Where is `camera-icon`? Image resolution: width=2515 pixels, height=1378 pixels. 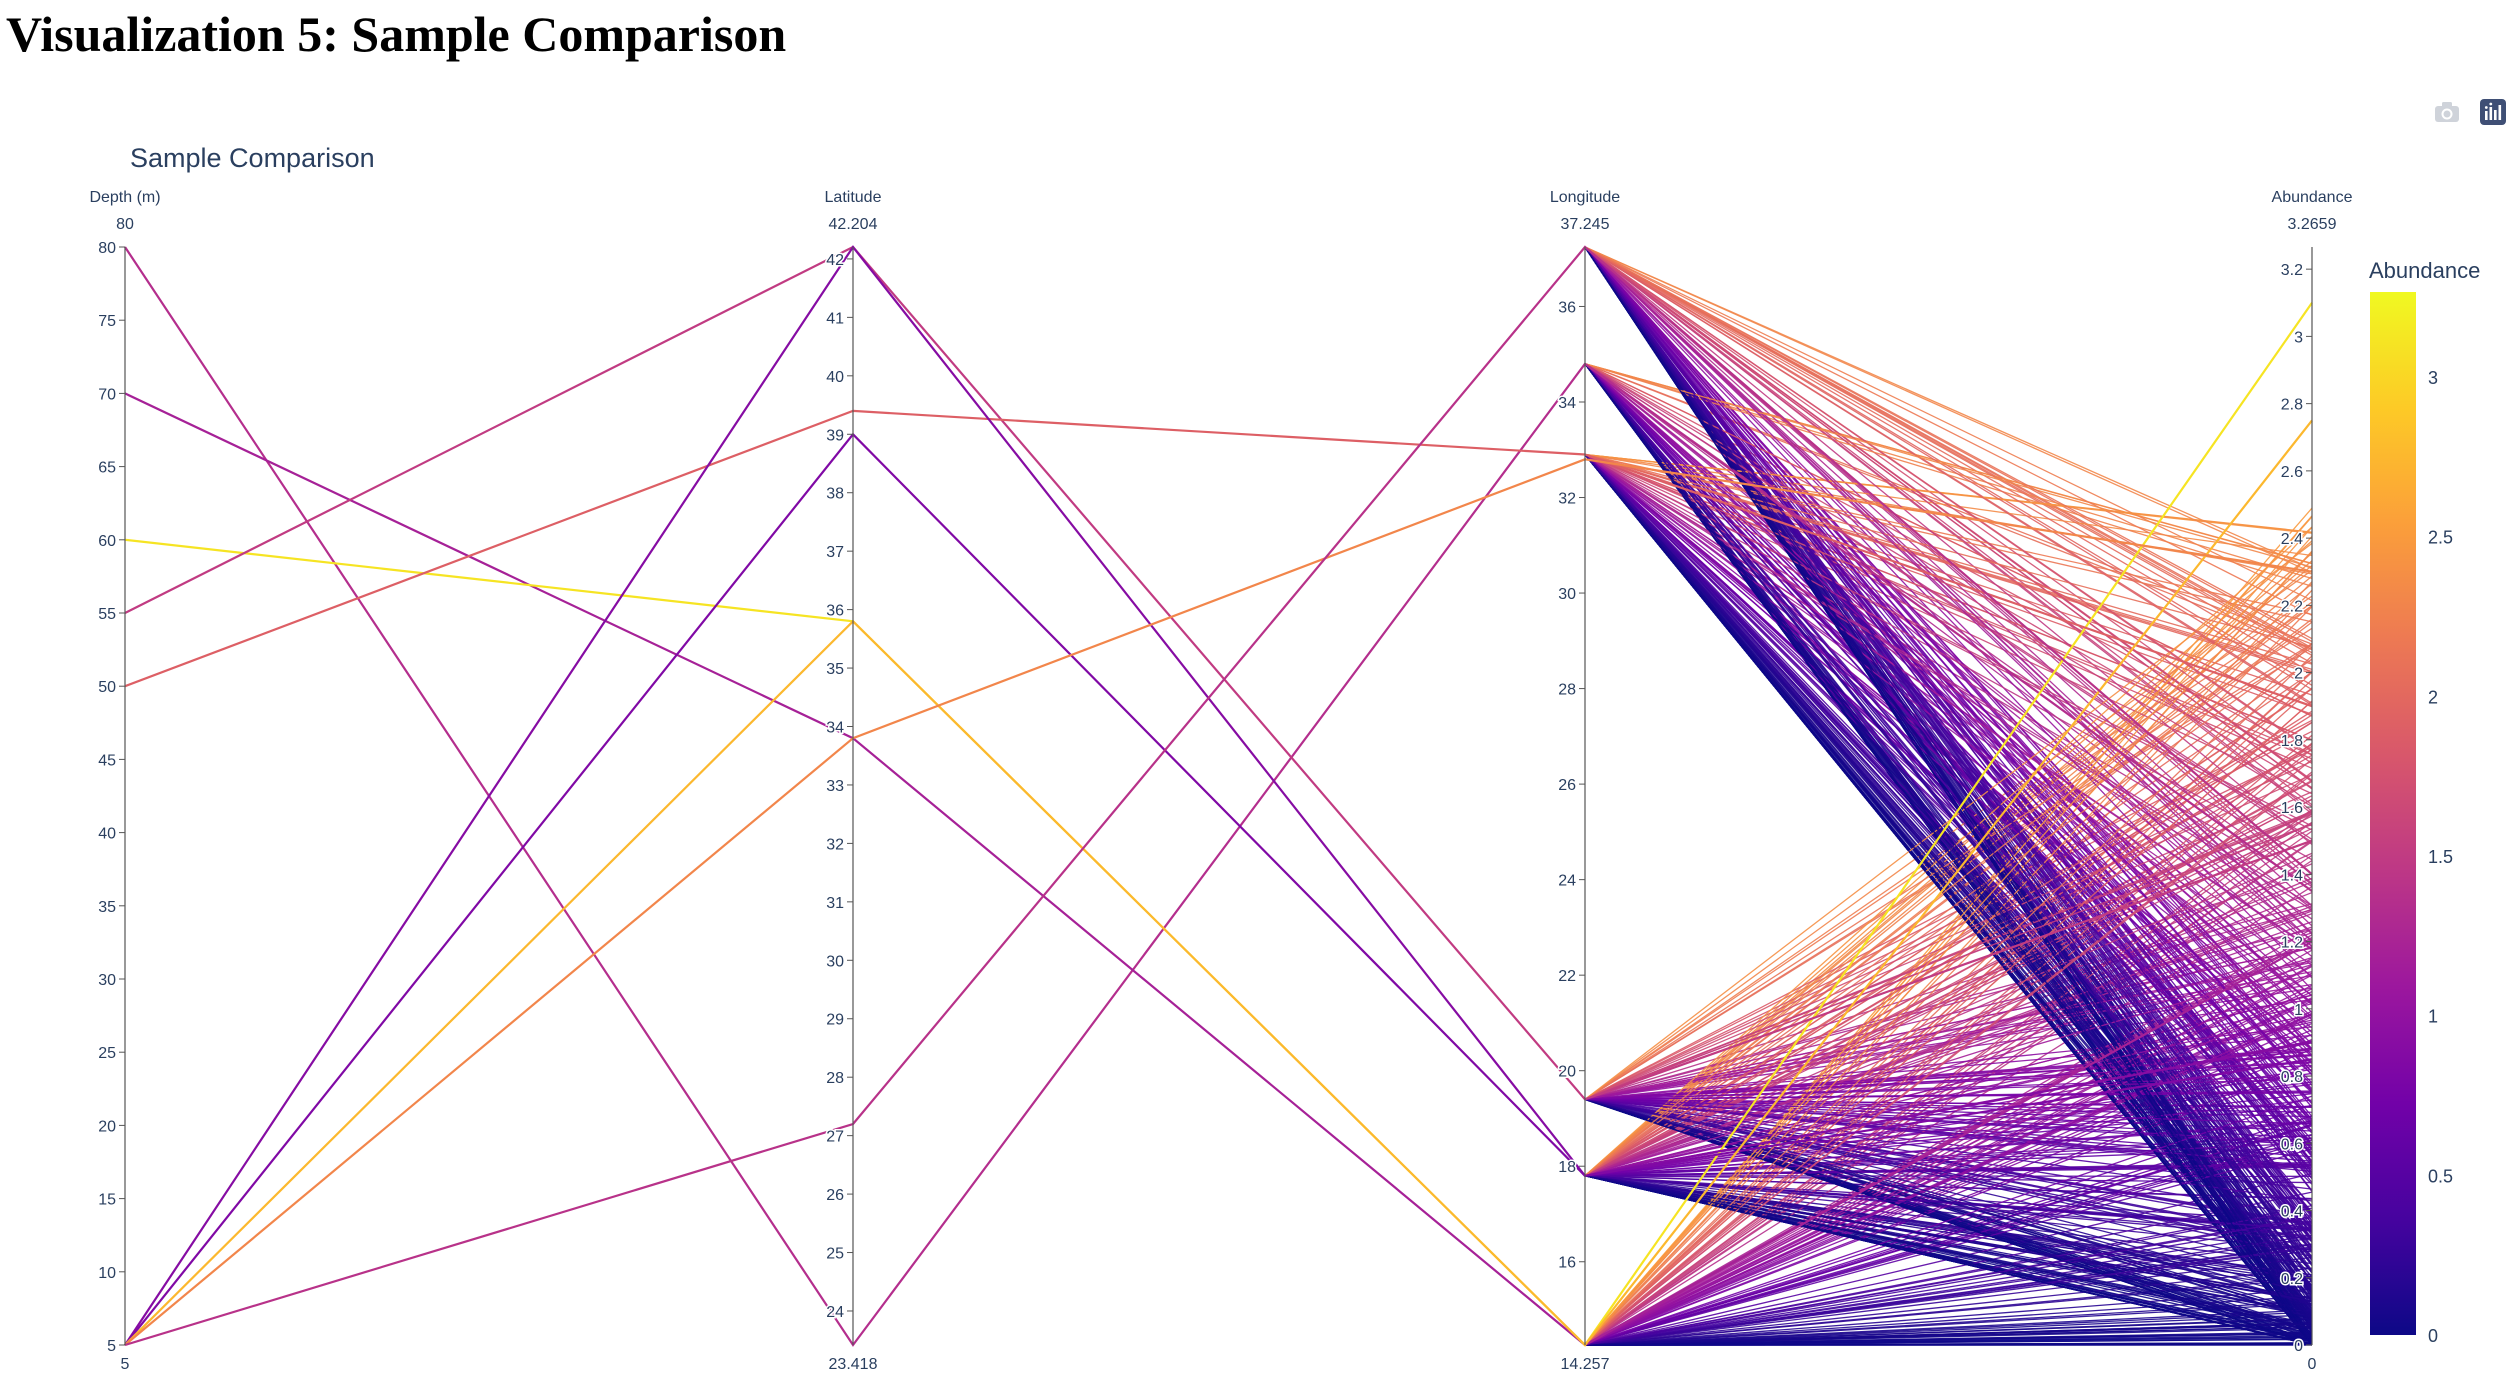
camera-icon is located at coordinates (2447, 112).